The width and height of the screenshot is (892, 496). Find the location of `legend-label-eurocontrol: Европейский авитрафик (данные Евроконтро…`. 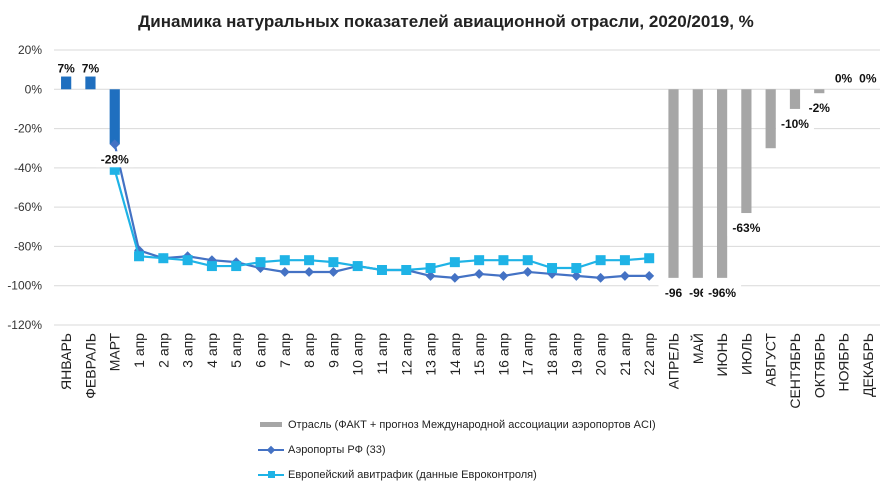

legend-label-eurocontrol: Европейский авитрафик (данные Евроконтро… is located at coordinates (412, 474).